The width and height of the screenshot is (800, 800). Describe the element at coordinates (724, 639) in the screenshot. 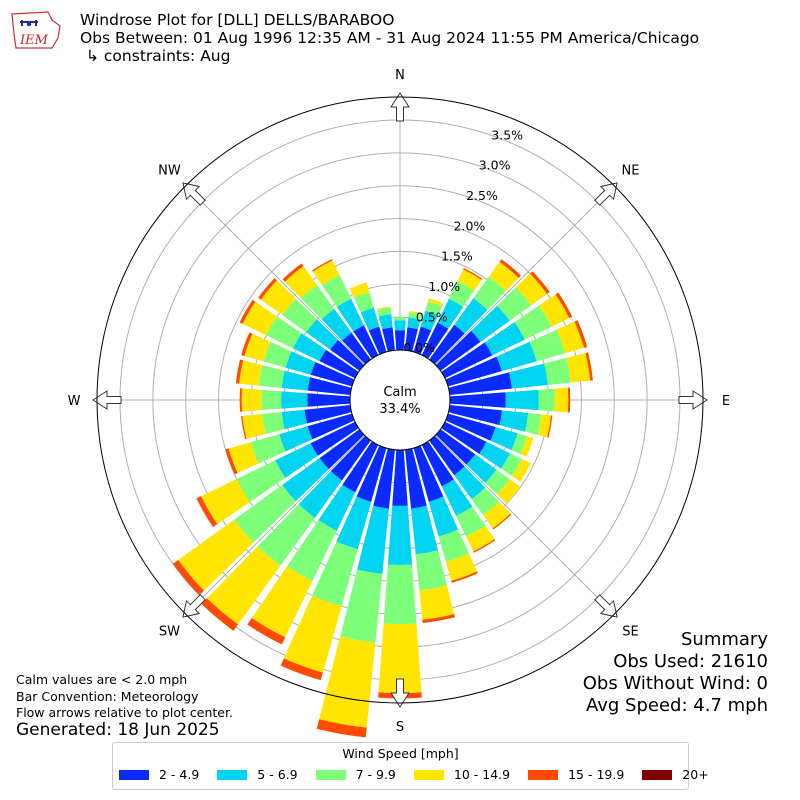

I see `summary-title: Summary` at that location.